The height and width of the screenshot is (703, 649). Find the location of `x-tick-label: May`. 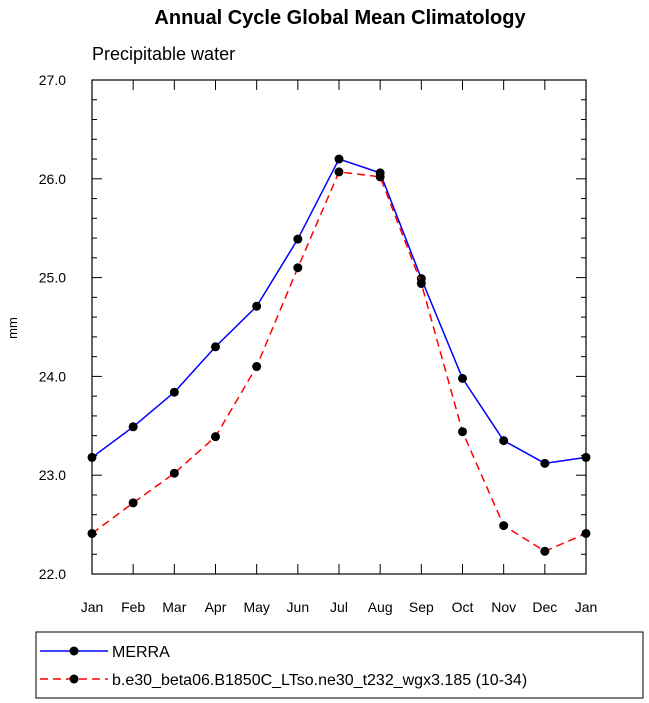

x-tick-label: May is located at coordinates (256, 607).